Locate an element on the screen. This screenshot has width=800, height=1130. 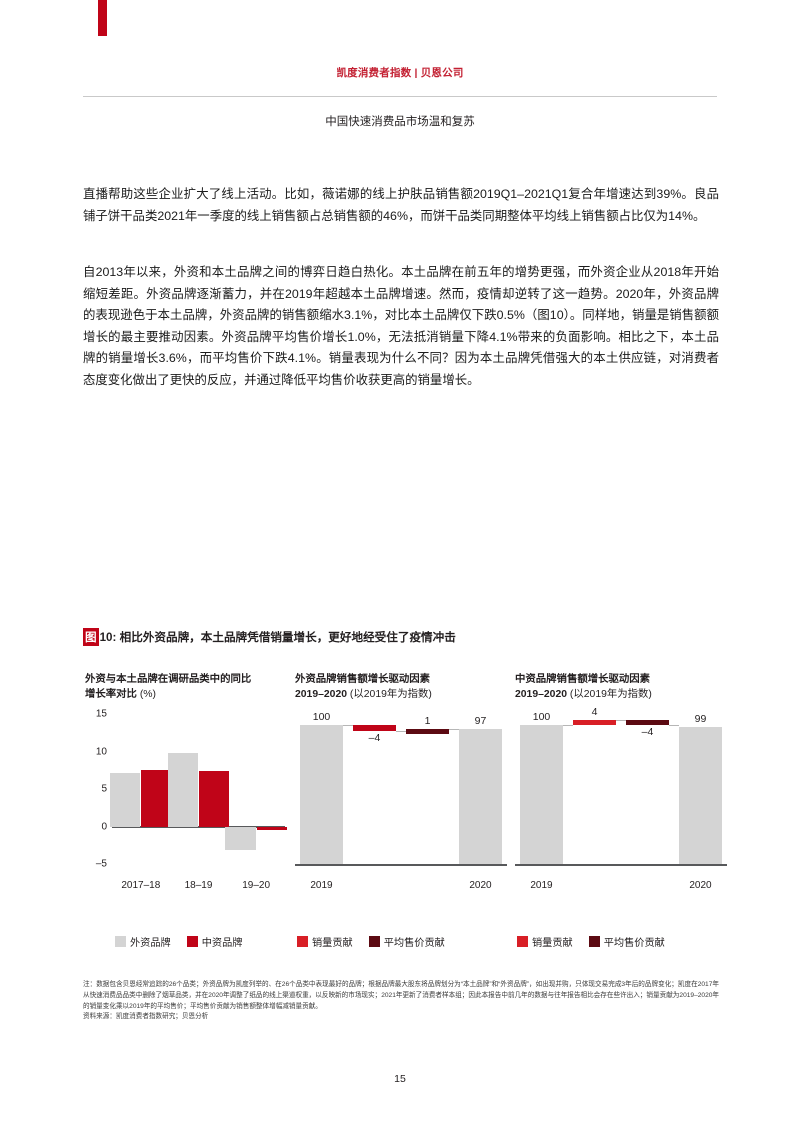
panel2-plot: 100 –4 1 97 2019 2020 is located at coordinates (401, 798).